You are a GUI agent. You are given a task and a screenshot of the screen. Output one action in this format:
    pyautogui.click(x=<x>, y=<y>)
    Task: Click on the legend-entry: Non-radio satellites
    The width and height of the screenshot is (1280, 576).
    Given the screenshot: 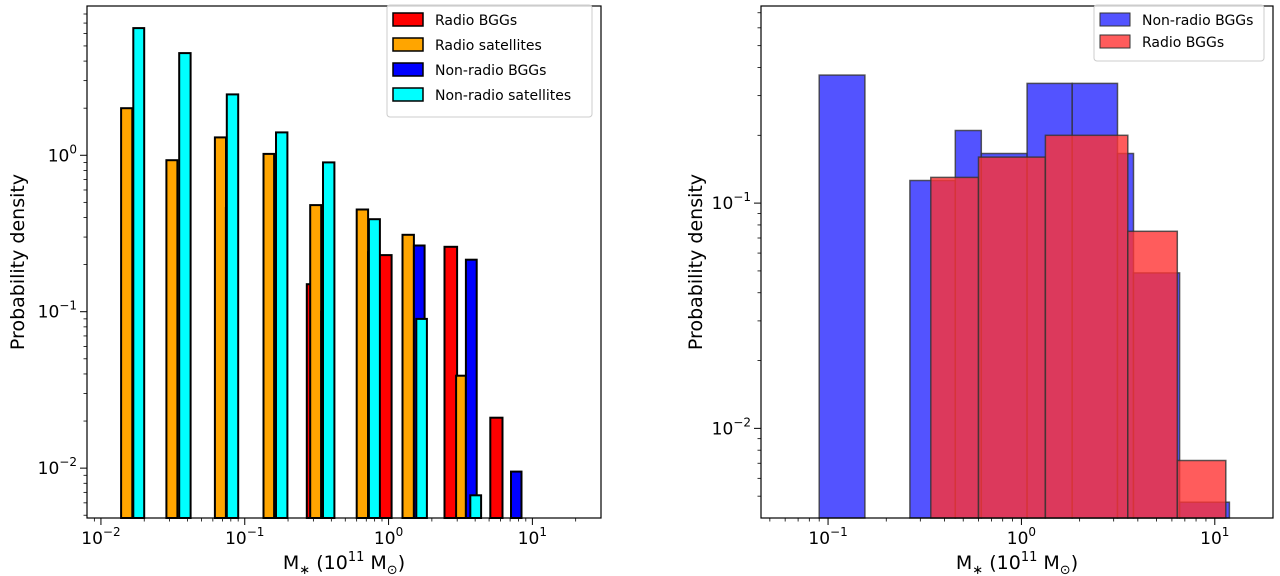 What is the action you would take?
    pyautogui.click(x=503, y=96)
    